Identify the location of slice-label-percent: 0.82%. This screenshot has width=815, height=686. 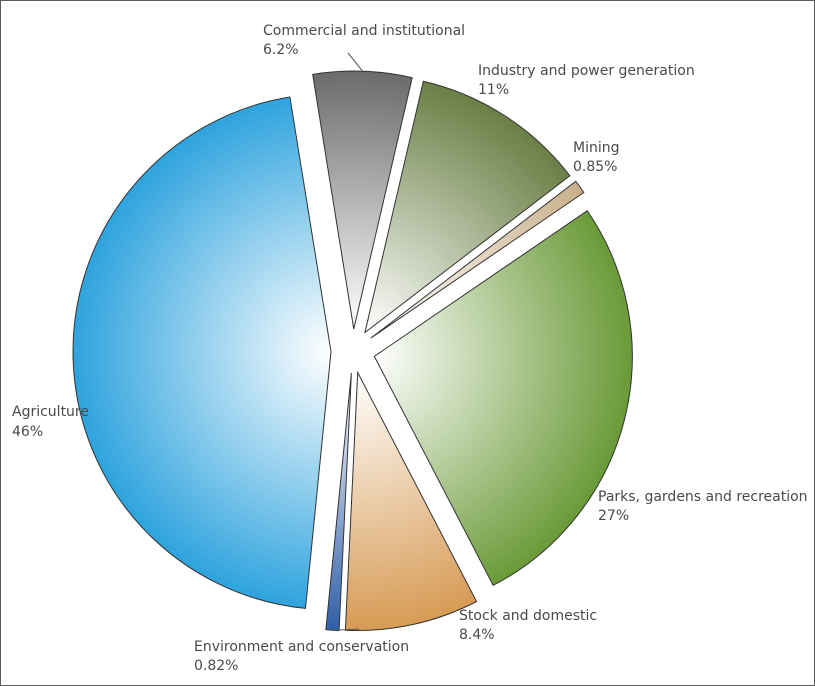
(216, 666).